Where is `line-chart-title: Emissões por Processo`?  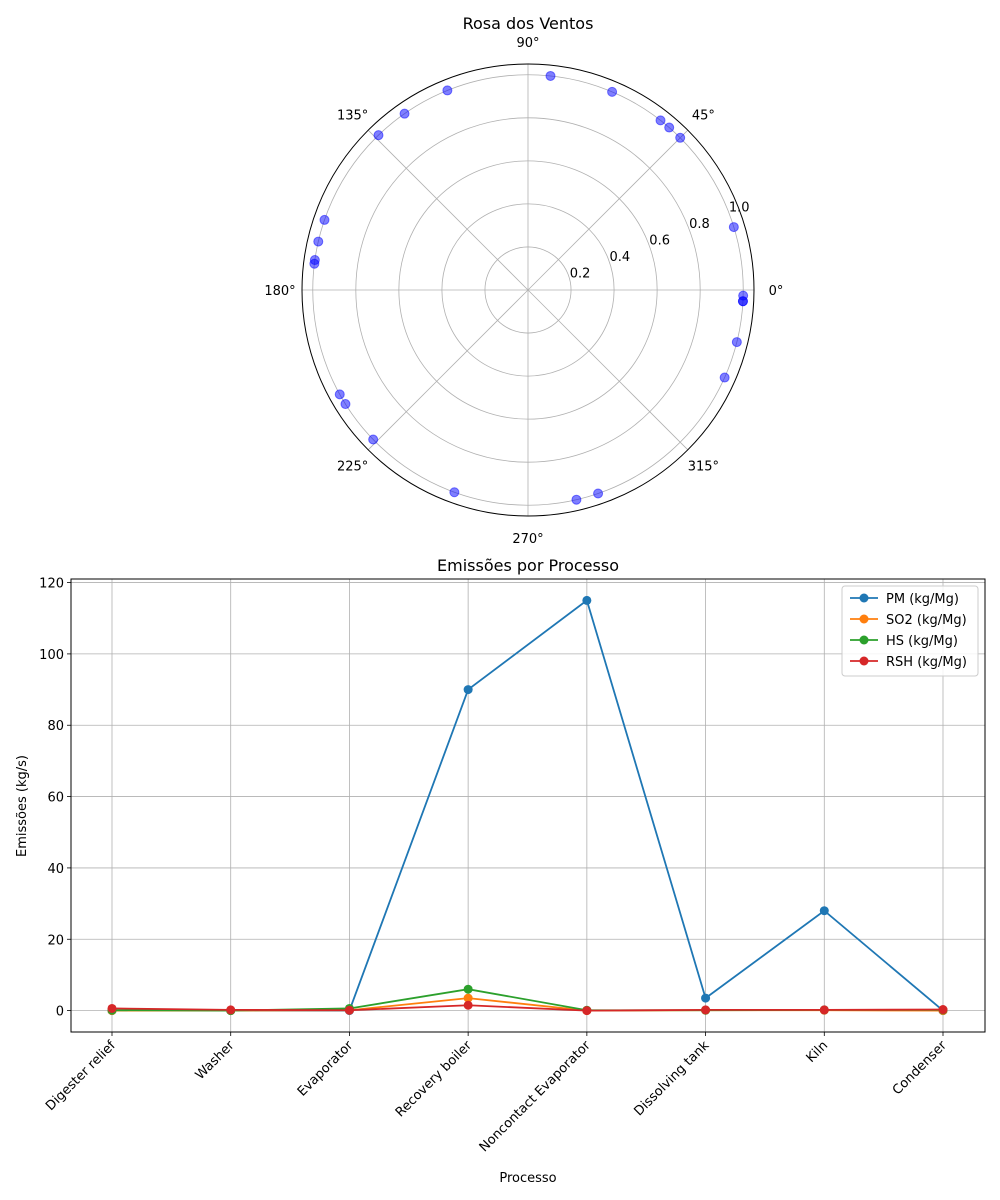
line-chart-title: Emissões por Processo is located at coordinates (528, 565).